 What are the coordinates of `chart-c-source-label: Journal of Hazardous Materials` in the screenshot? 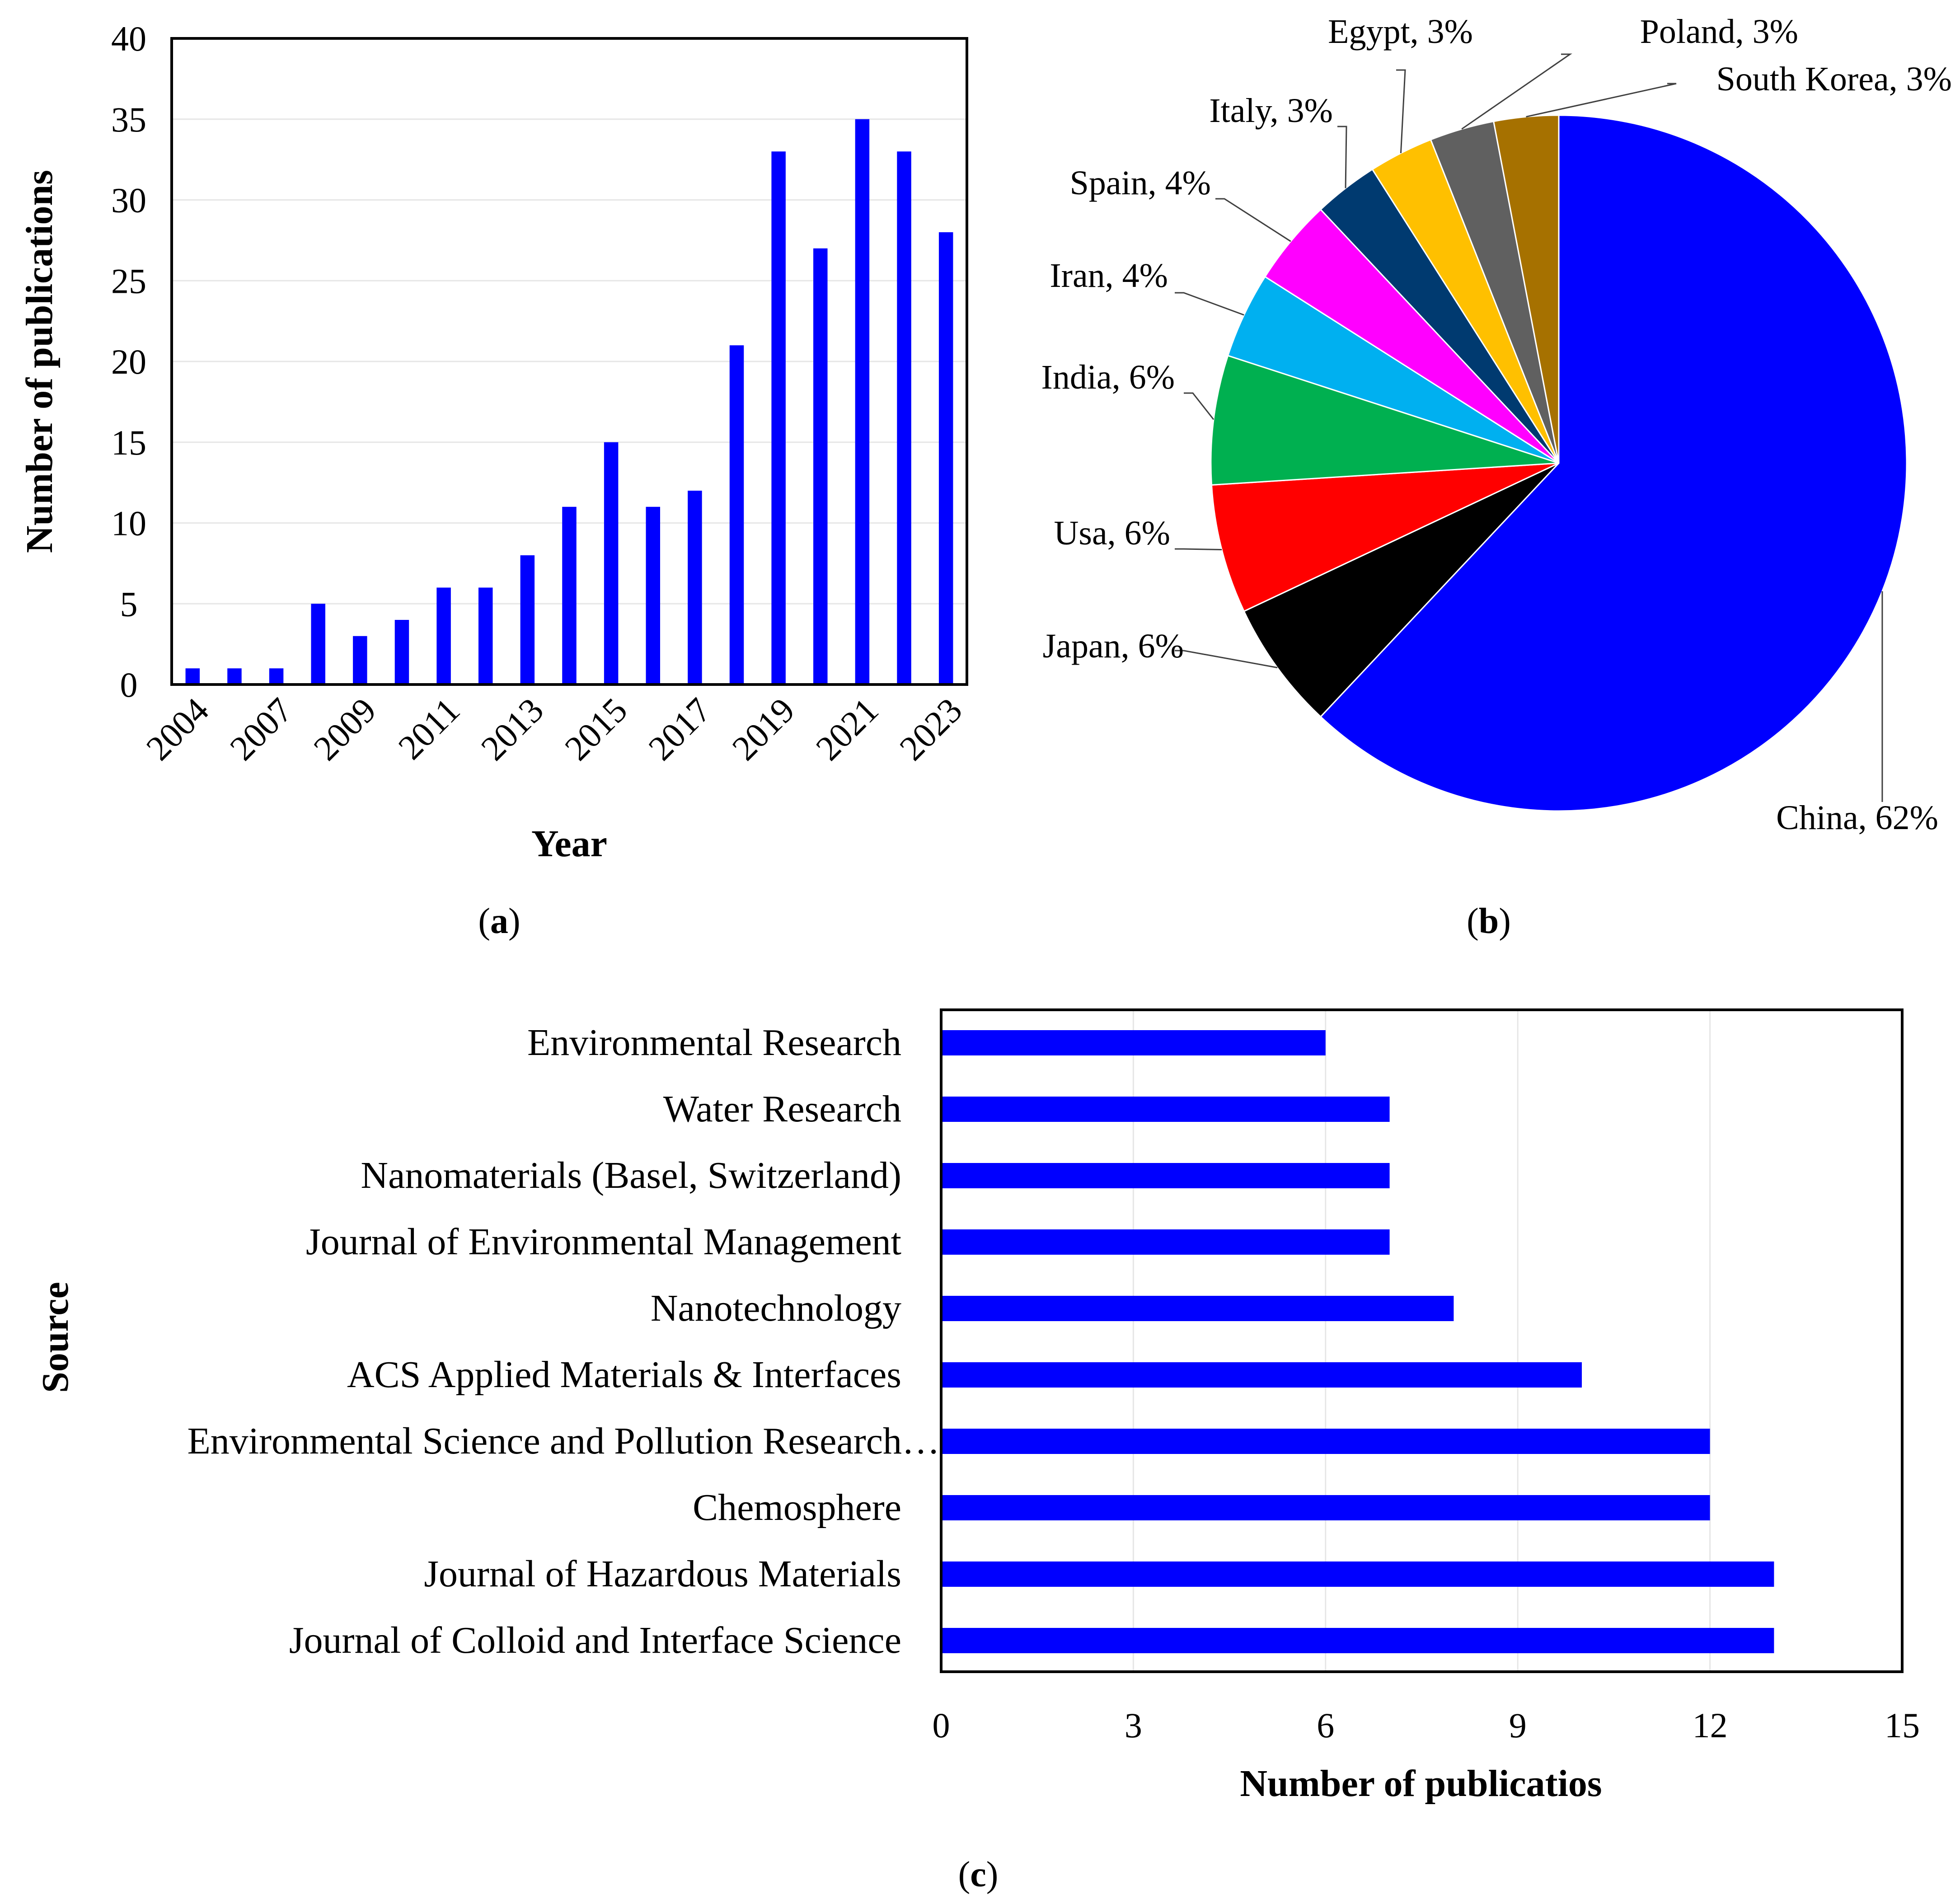 It's located at (662, 1574).